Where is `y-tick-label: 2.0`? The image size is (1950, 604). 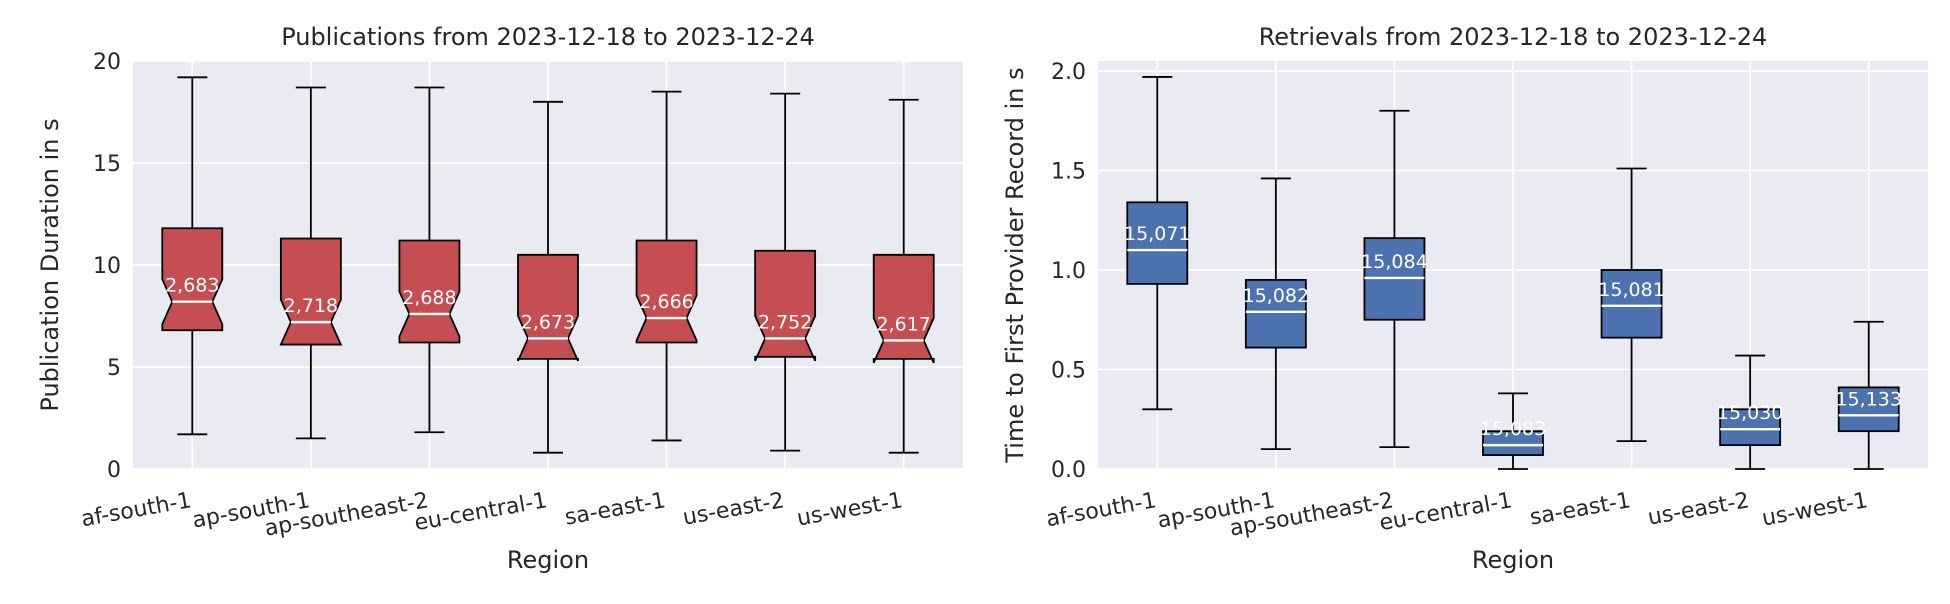
y-tick-label: 2.0 is located at coordinates (1068, 72).